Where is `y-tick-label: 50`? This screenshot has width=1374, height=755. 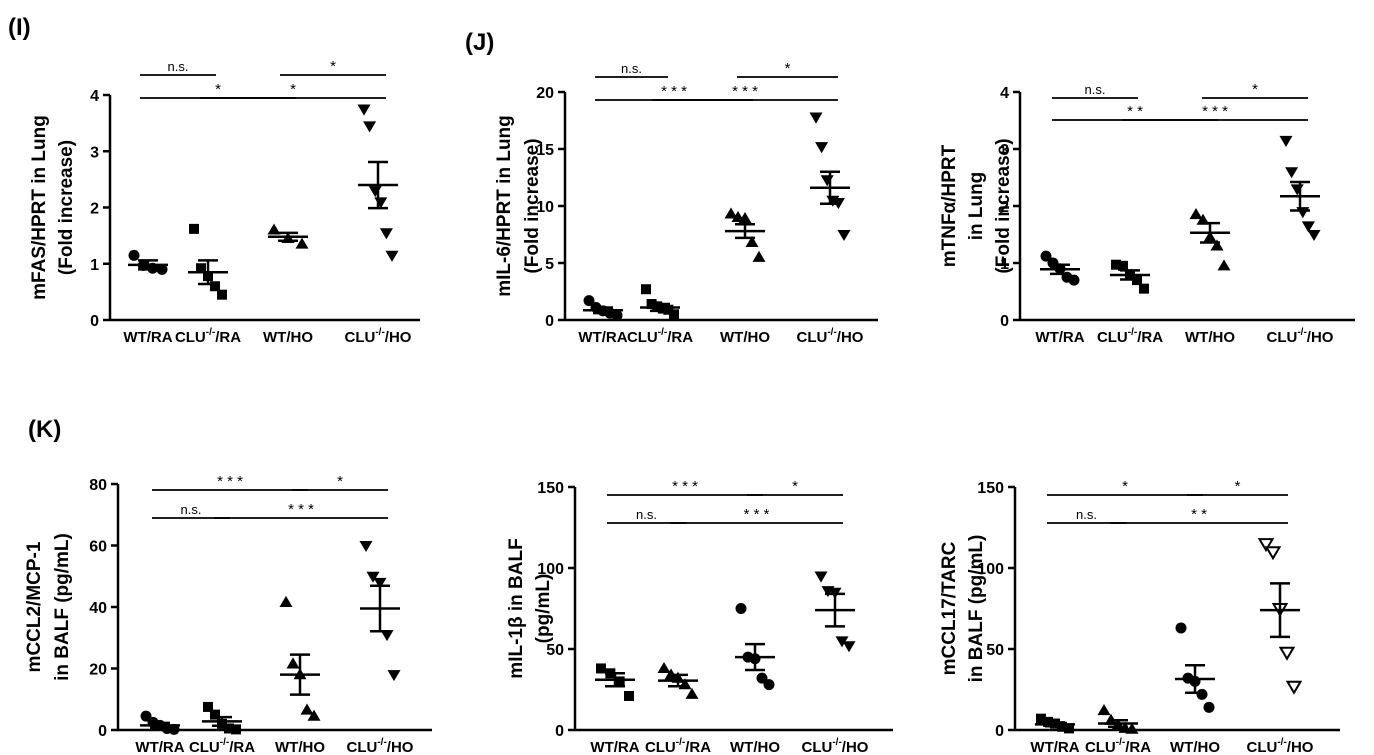 y-tick-label: 50 is located at coordinates (995, 650).